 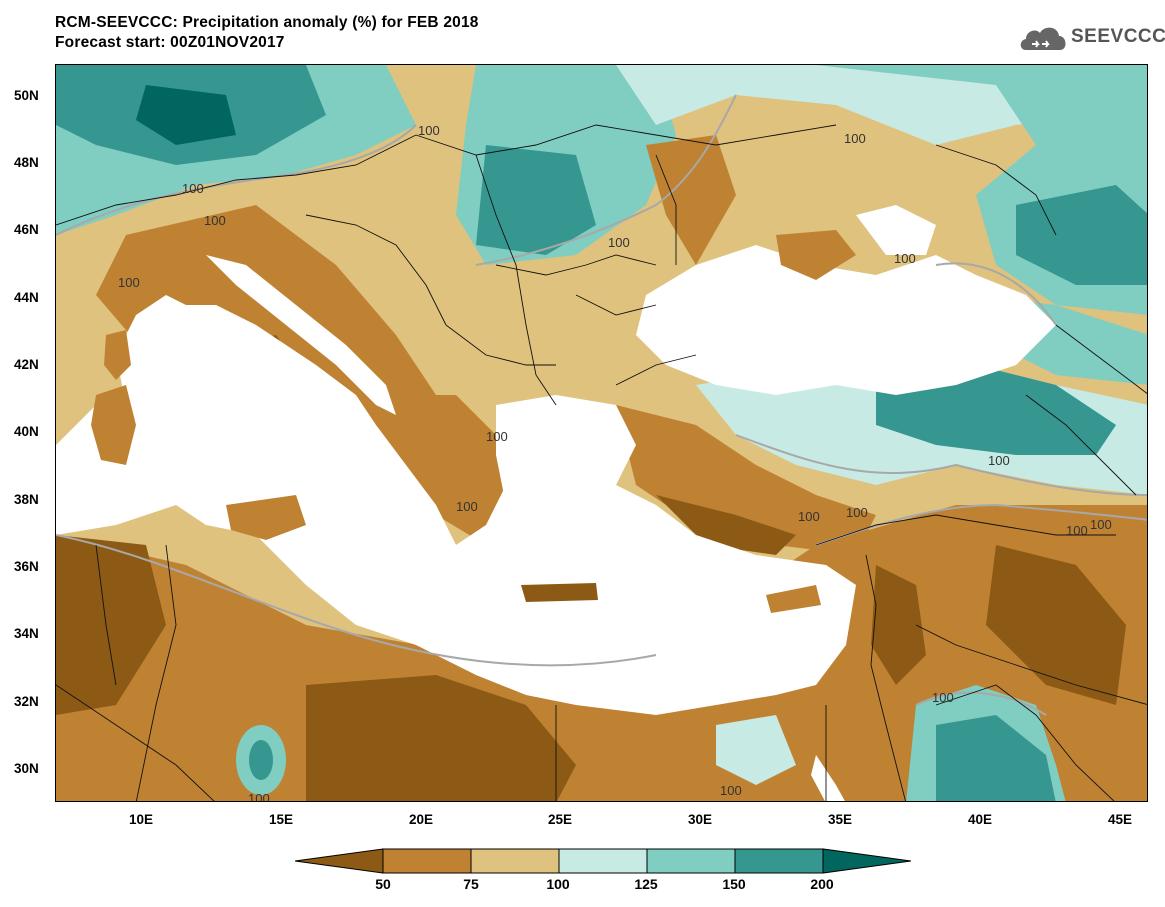 What do you see at coordinates (26, 566) in the screenshot?
I see `lat-label: 36N` at bounding box center [26, 566].